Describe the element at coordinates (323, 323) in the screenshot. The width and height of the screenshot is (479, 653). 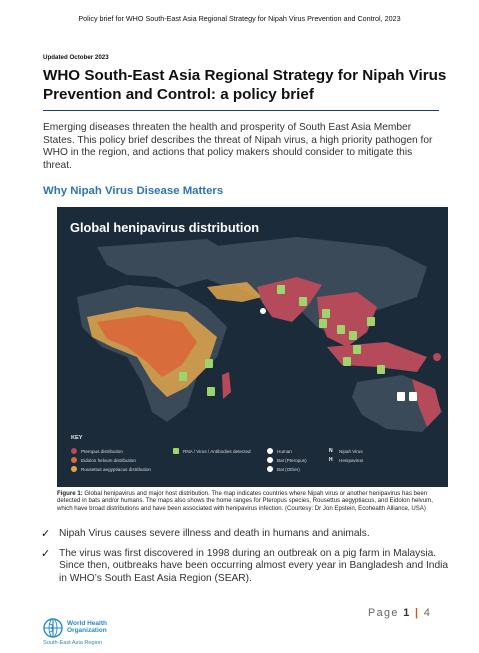
I see `marker-myanmar` at that location.